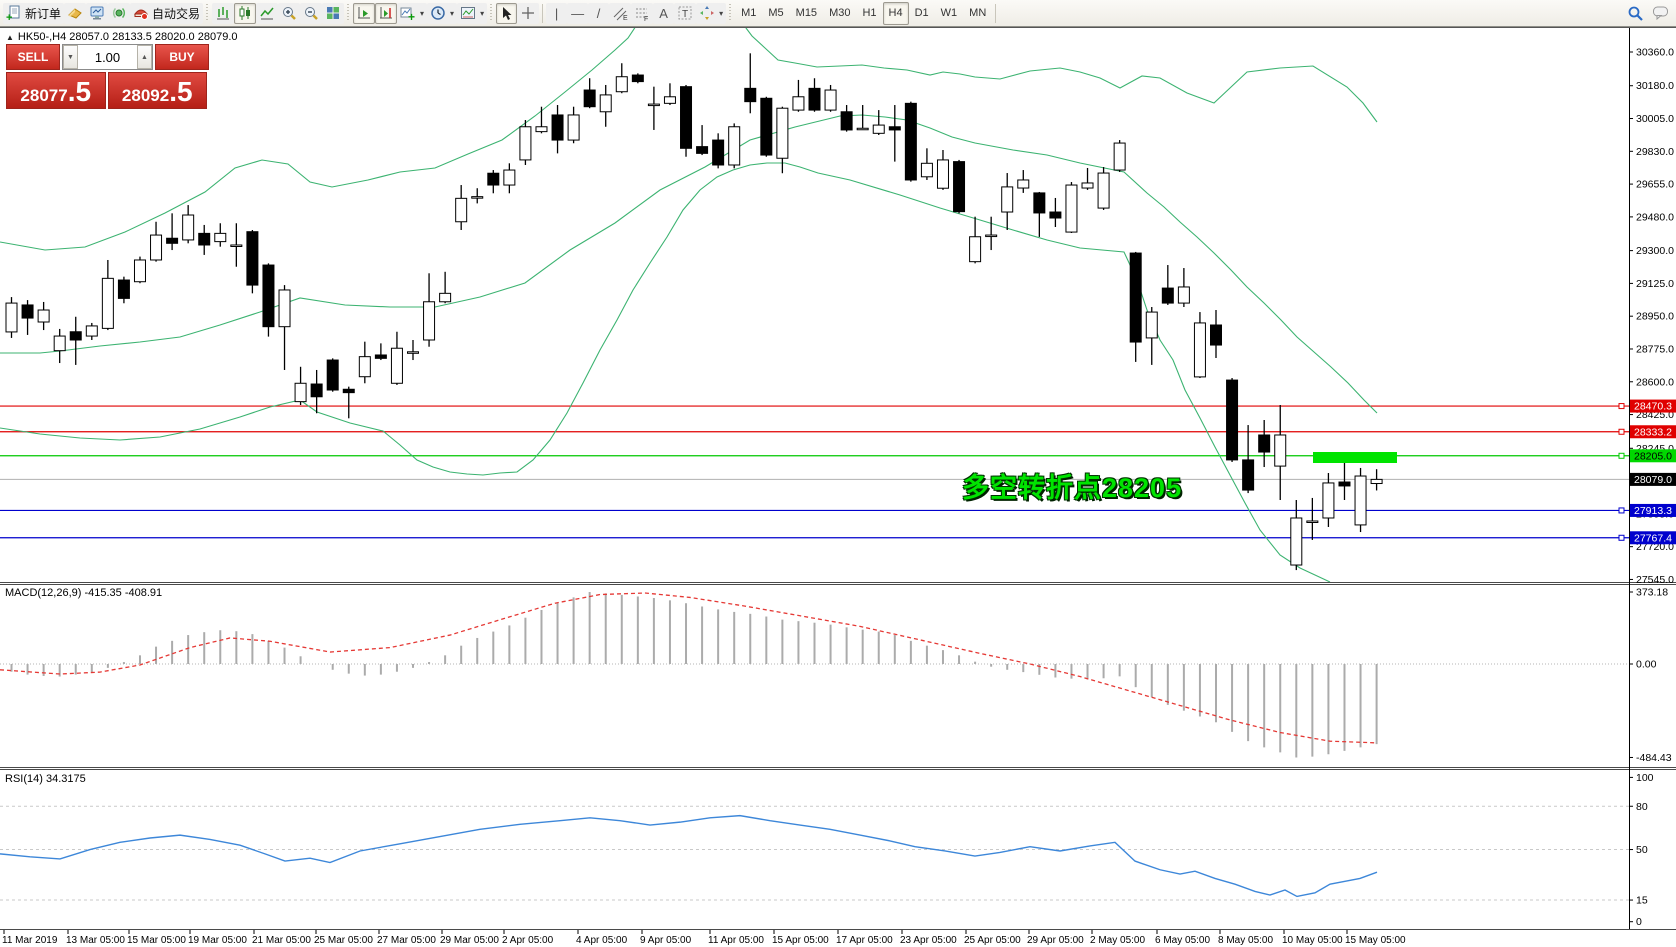 The width and height of the screenshot is (1676, 947). What do you see at coordinates (1639, 922) in the screenshot?
I see `rsi-tick-label: 0` at bounding box center [1639, 922].